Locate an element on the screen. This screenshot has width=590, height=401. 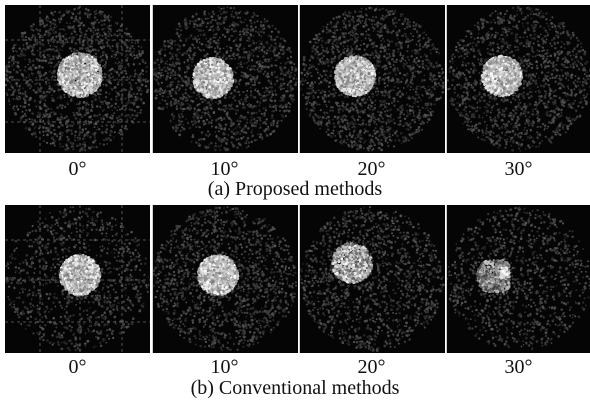
beam-image-conventional-20deg-svg is located at coordinates (372, 278).